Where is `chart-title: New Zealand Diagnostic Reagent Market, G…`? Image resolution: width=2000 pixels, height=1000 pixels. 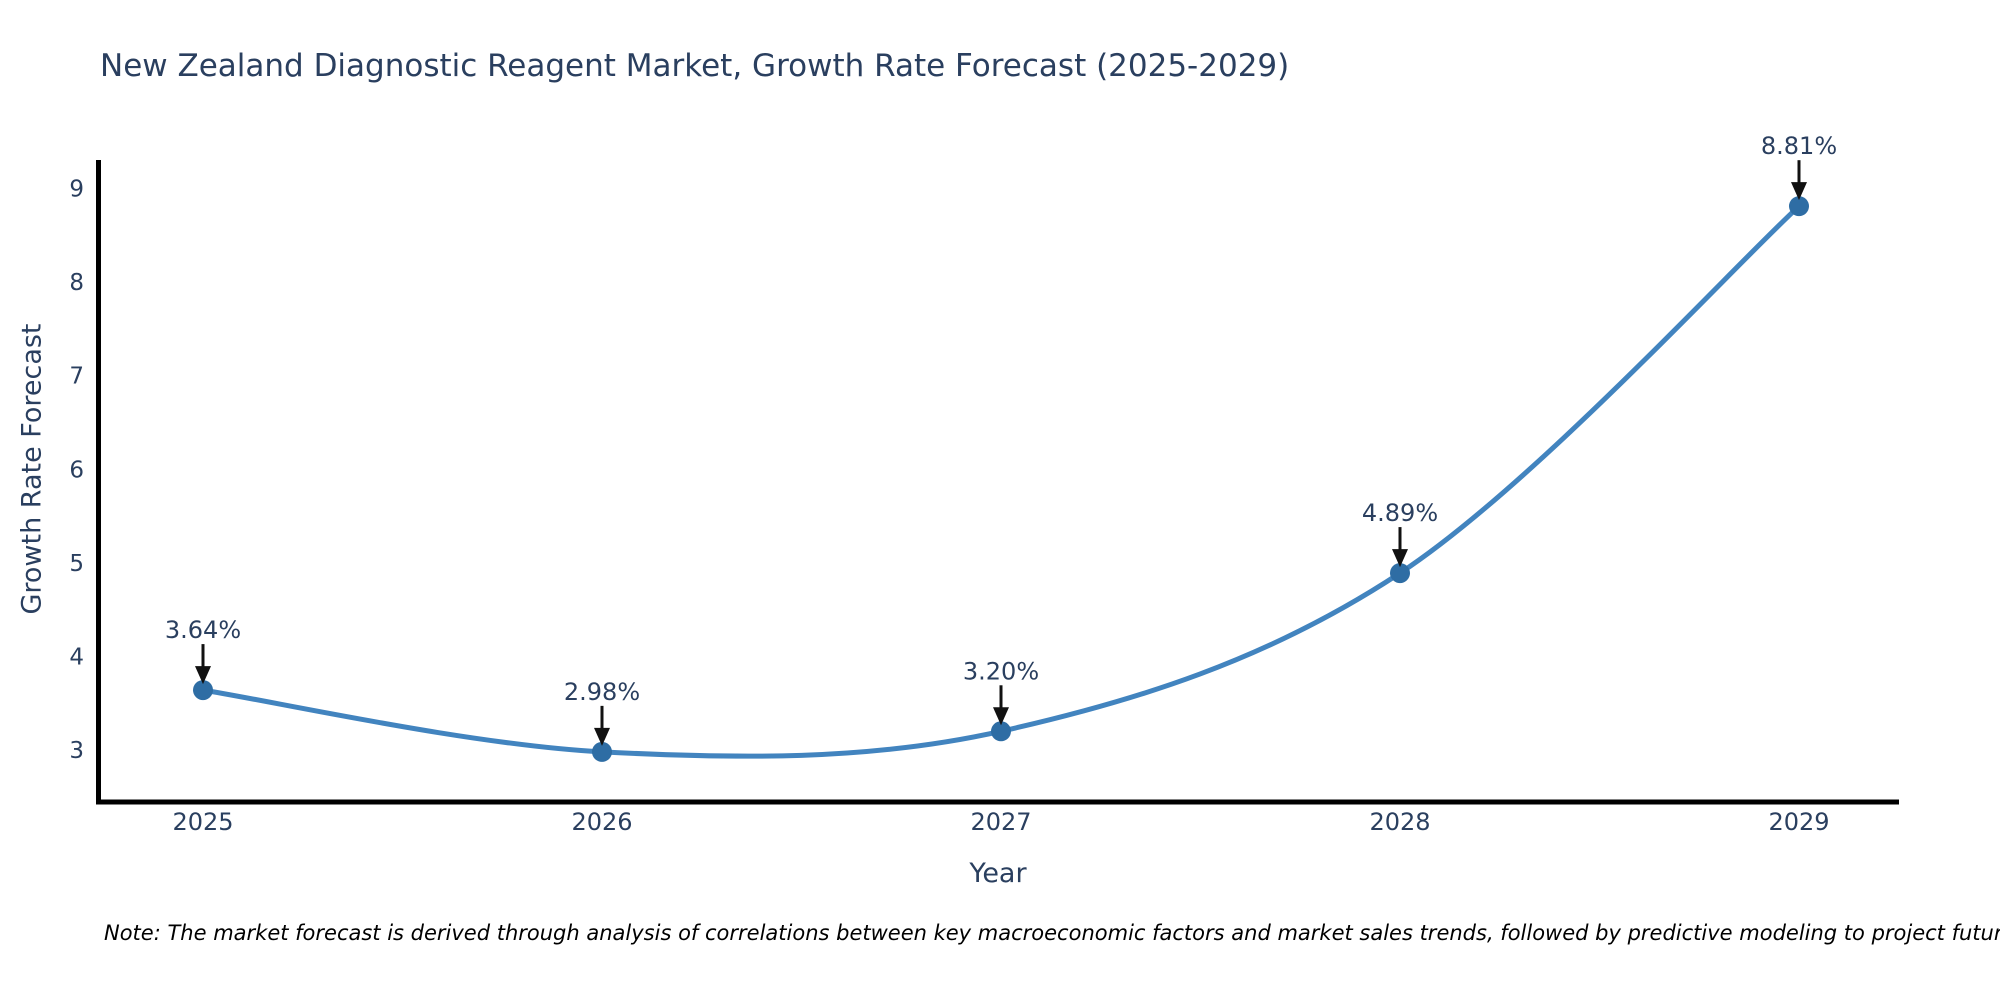 chart-title: New Zealand Diagnostic Reagent Market, G… is located at coordinates (695, 66).